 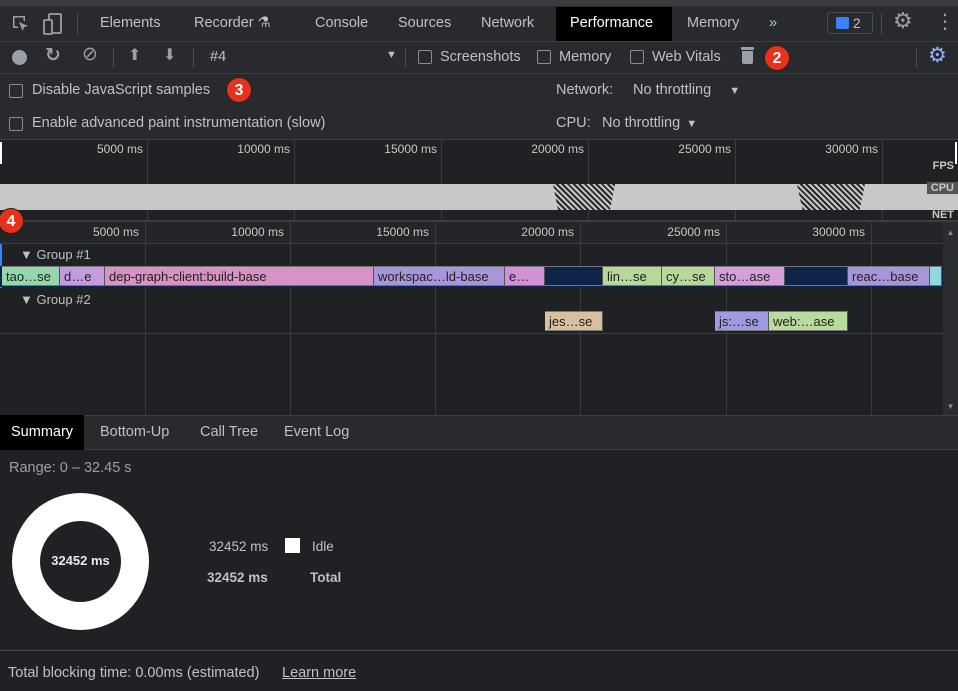 I want to click on flame-bar: jes…se, so click(x=574, y=321).